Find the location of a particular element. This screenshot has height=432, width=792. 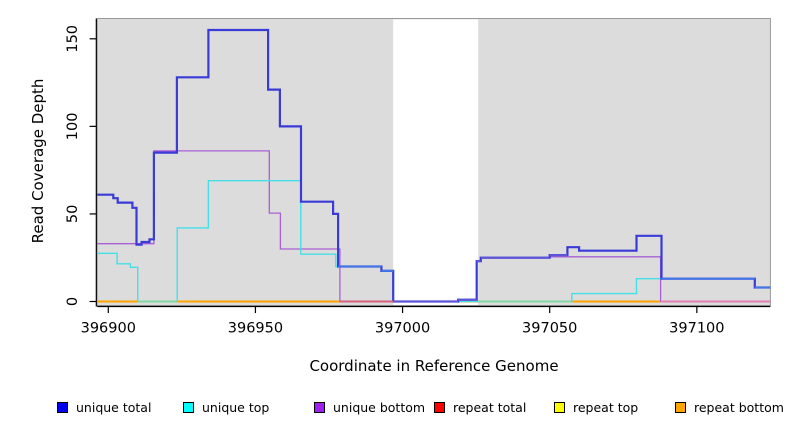

legend-swatch-repeat-total is located at coordinates (439, 407).